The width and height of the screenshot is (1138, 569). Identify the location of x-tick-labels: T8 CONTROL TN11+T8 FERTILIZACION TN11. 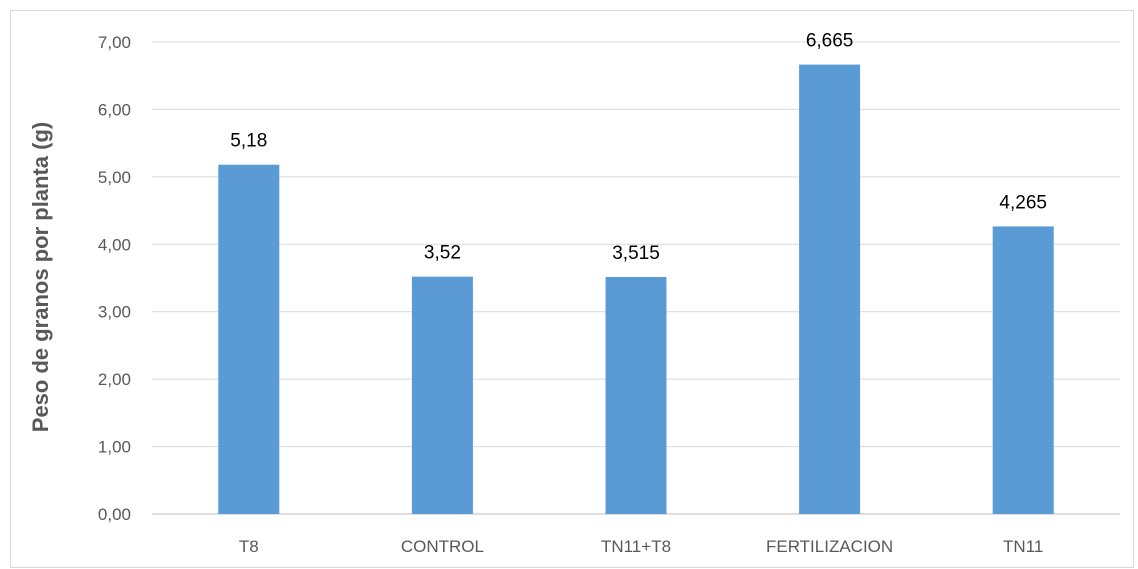
(641, 546).